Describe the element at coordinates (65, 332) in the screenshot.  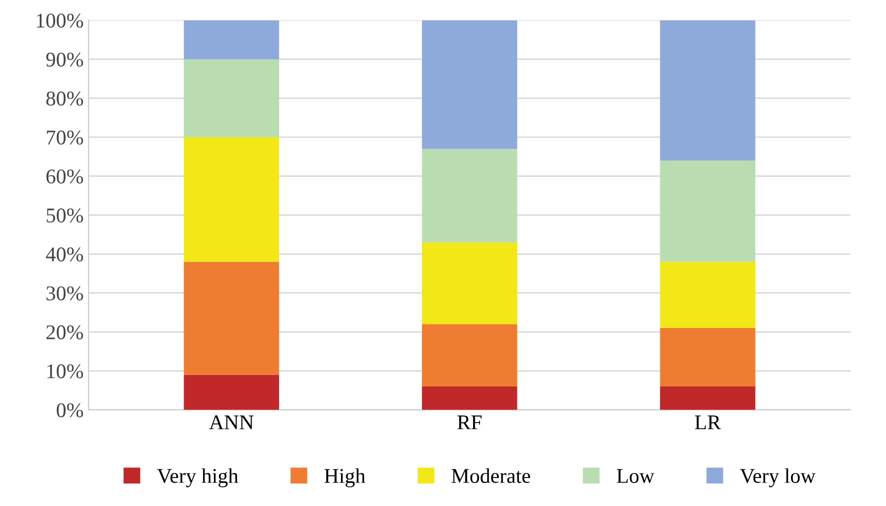
I see `y-tick-label: 20%` at that location.